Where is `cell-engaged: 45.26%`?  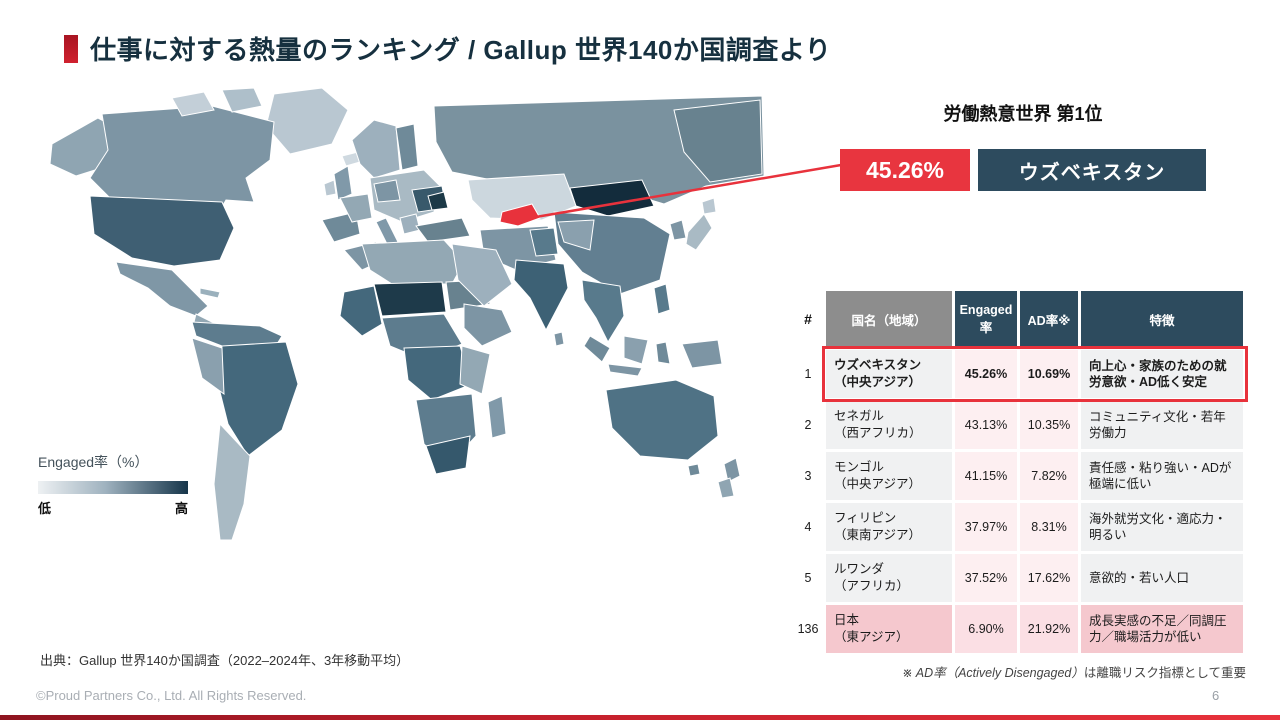 cell-engaged: 45.26% is located at coordinates (986, 374).